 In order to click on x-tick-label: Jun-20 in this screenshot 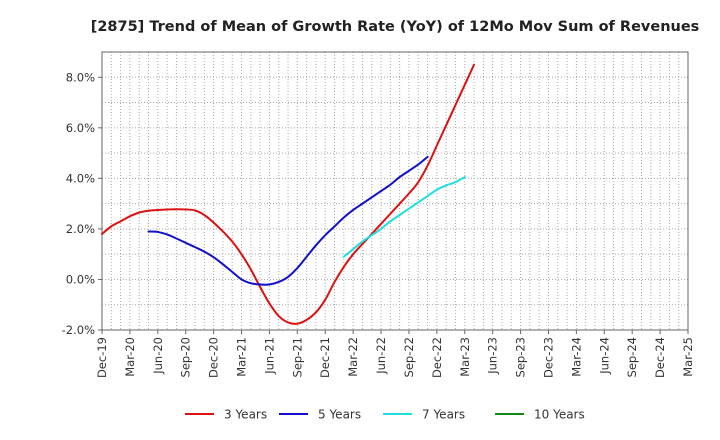, I will do `click(158, 356)`.